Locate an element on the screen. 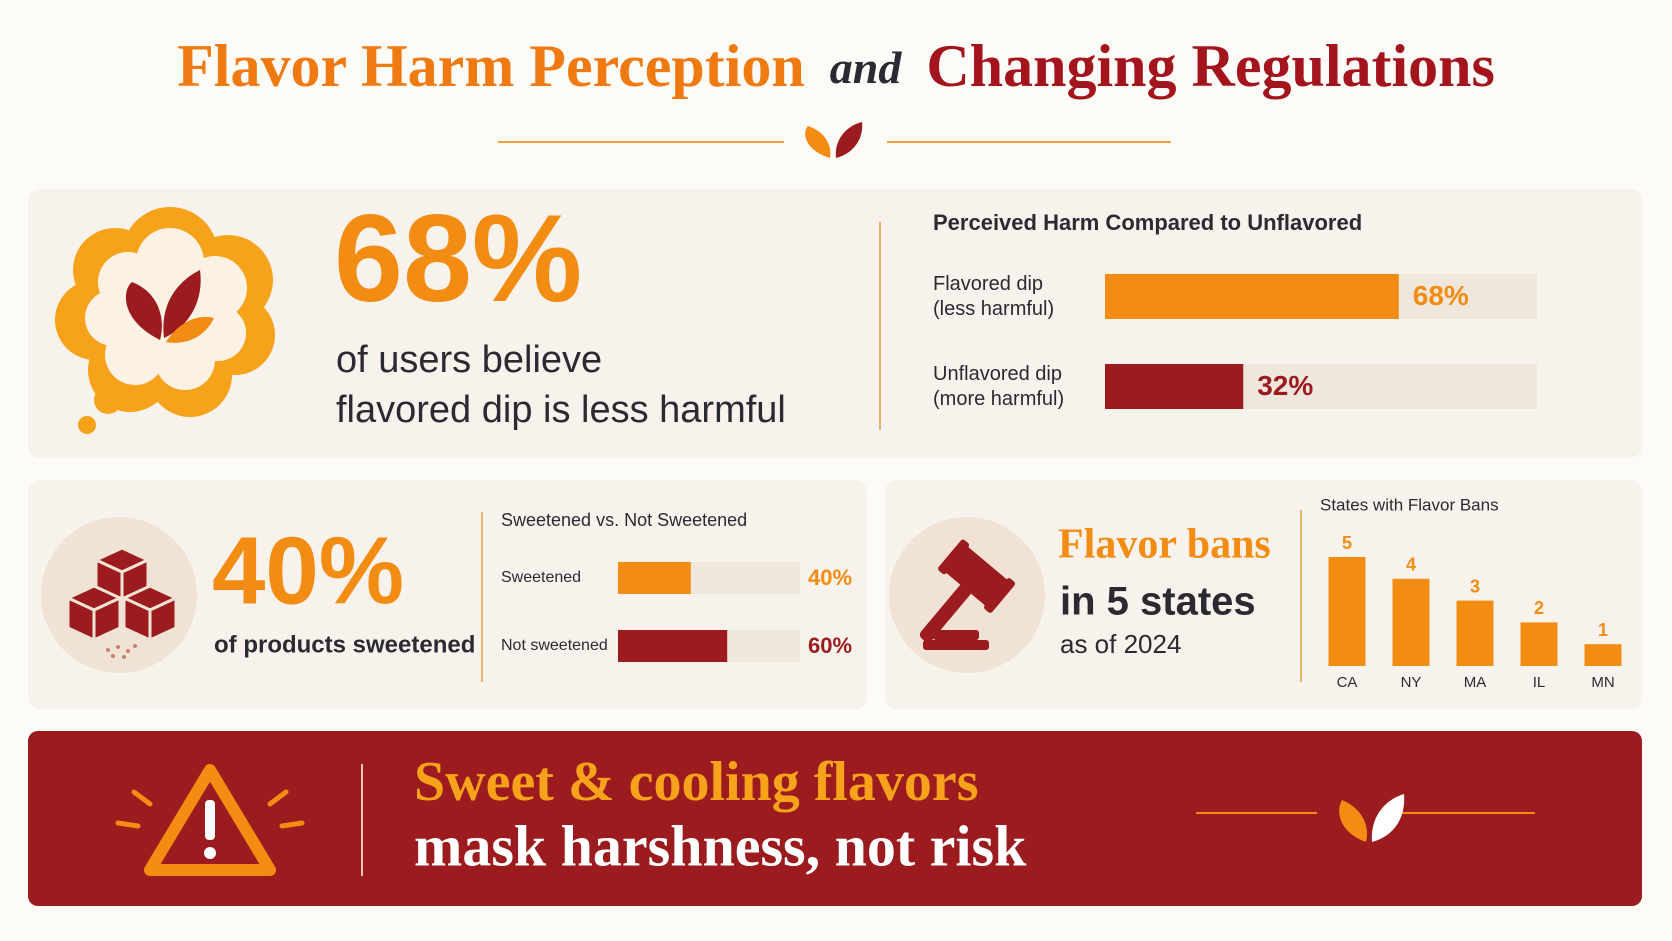 The image size is (1672, 941). thought-icon is located at coordinates (165, 320).